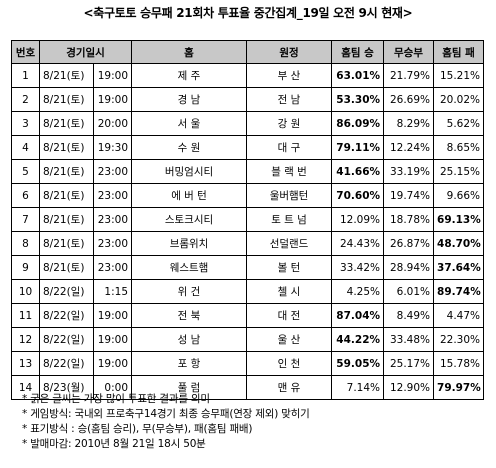  I want to click on cell-draw: 21.79%, so click(409, 75).